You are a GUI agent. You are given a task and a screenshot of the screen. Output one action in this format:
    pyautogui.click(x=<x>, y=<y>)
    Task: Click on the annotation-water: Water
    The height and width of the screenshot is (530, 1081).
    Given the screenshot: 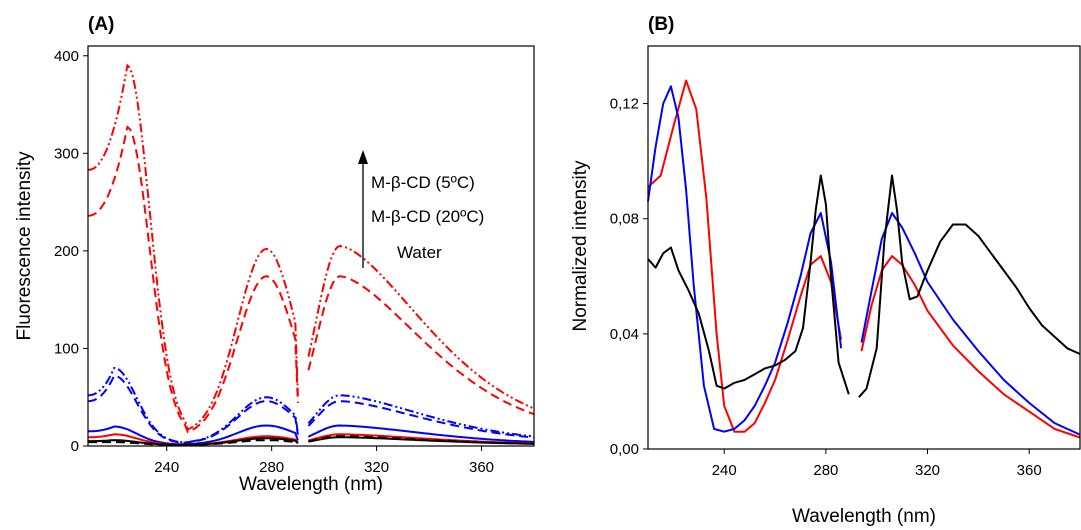 What is the action you would take?
    pyautogui.click(x=419, y=252)
    